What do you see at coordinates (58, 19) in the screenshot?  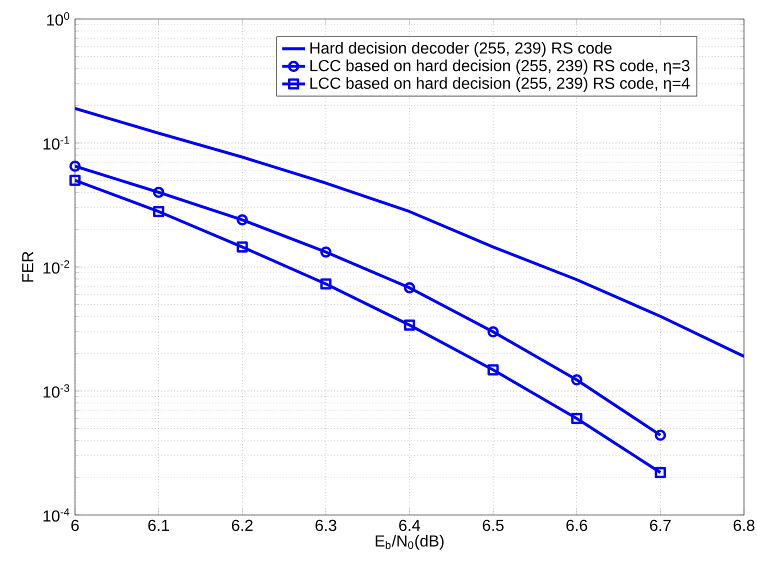 I see `y-tick-label: 10$^{0}$` at bounding box center [58, 19].